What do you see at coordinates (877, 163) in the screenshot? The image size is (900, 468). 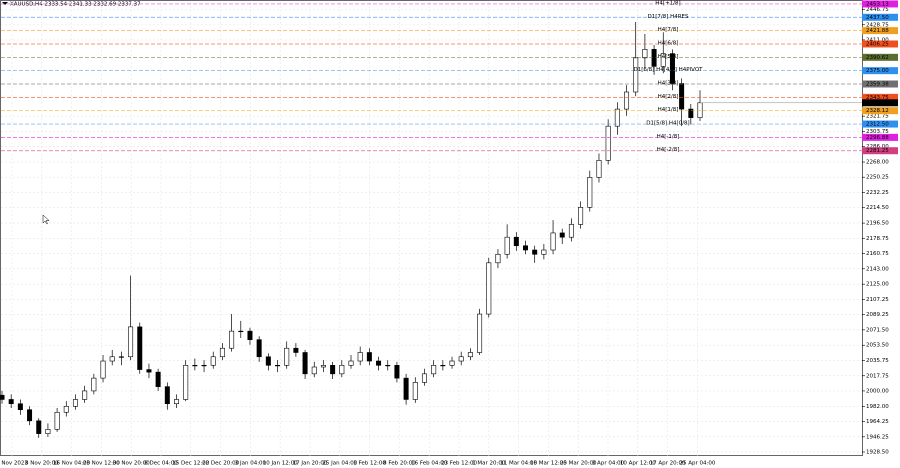 I see `y-tick-label: 2268.00` at bounding box center [877, 163].